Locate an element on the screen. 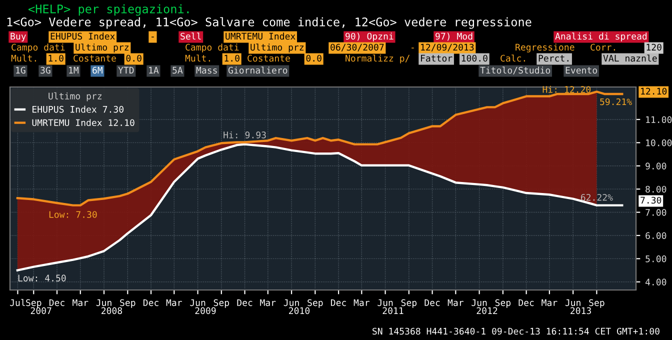  text: EHUPUS Index is located at coordinates (82, 36).